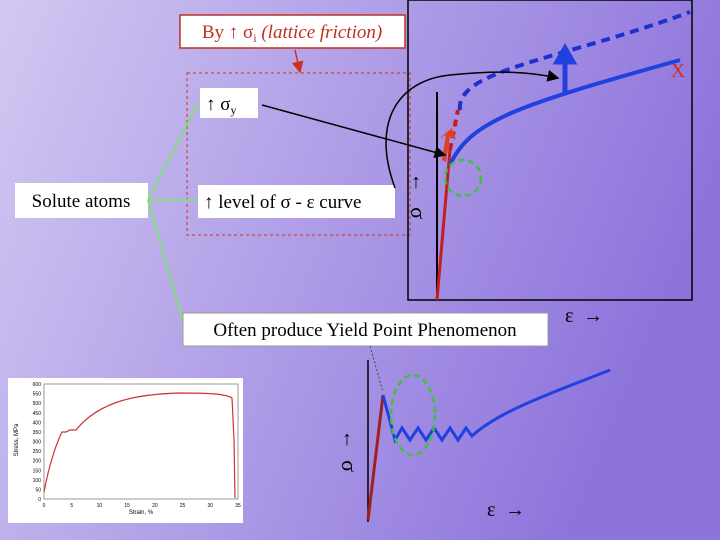  What do you see at coordinates (17, 439) in the screenshot?
I see `inset-y-title: Stress, MPa` at bounding box center [17, 439].